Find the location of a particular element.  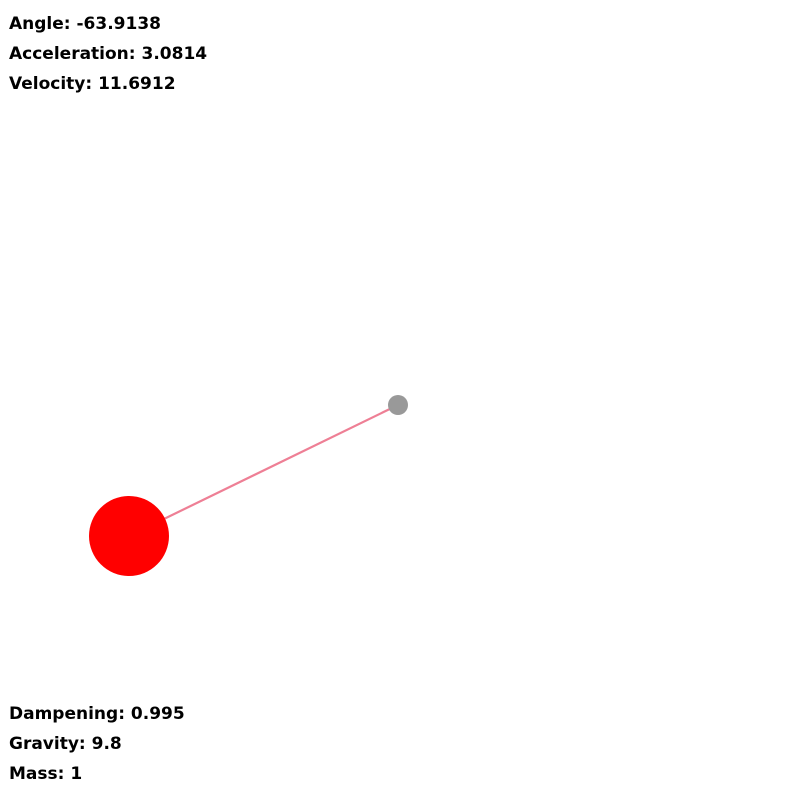

params-readout: Dampening: 0.995 Gravity: 9.8 Mass: 1 is located at coordinates (97, 744).